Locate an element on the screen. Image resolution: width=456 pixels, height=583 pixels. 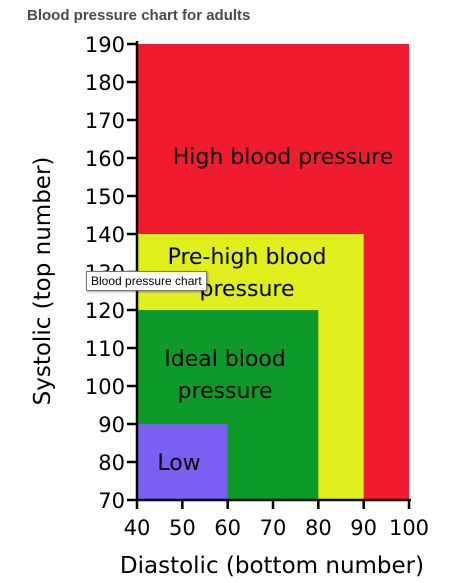
y-tick-label: 170 is located at coordinates (105, 121).